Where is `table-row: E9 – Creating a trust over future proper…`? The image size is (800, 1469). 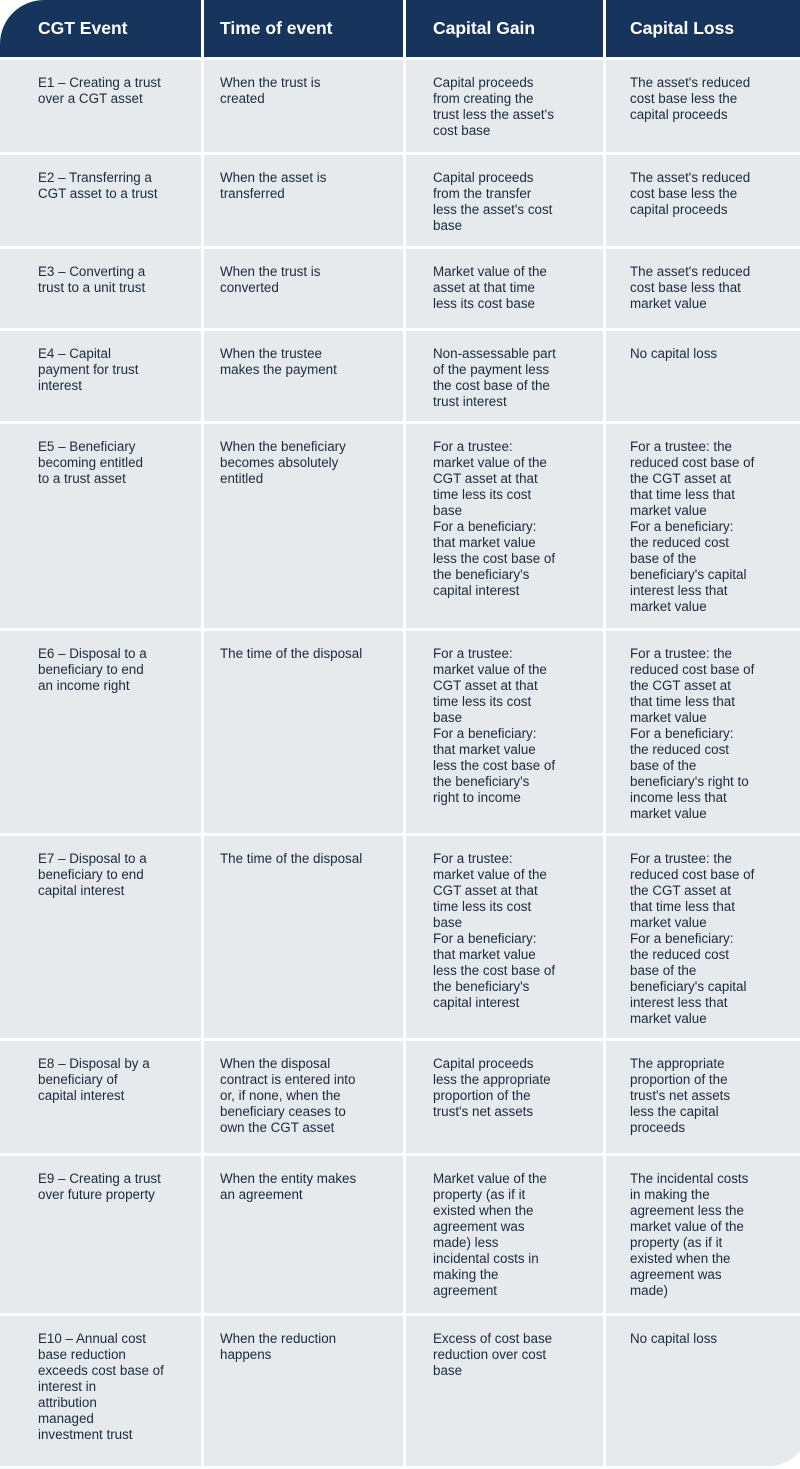 table-row: E9 – Creating a trust over future proper… is located at coordinates (400, 1234).